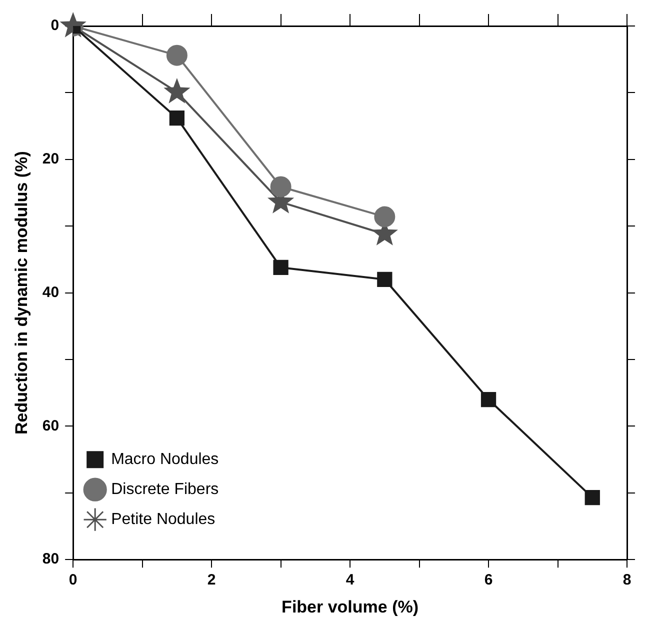 The height and width of the screenshot is (630, 653). I want to click on x-tick-label: 0, so click(73, 580).